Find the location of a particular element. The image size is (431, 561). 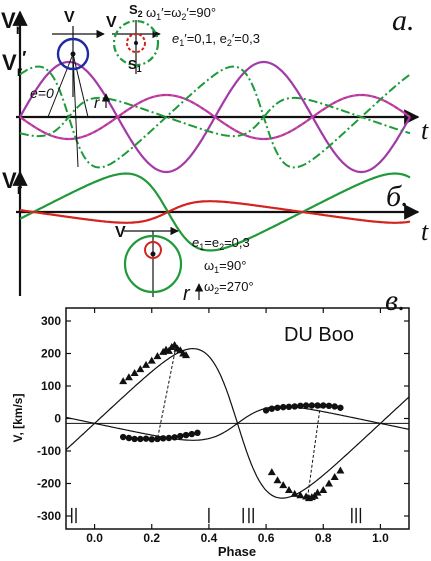

panel-a-v-small2: V is located at coordinates (111, 22).